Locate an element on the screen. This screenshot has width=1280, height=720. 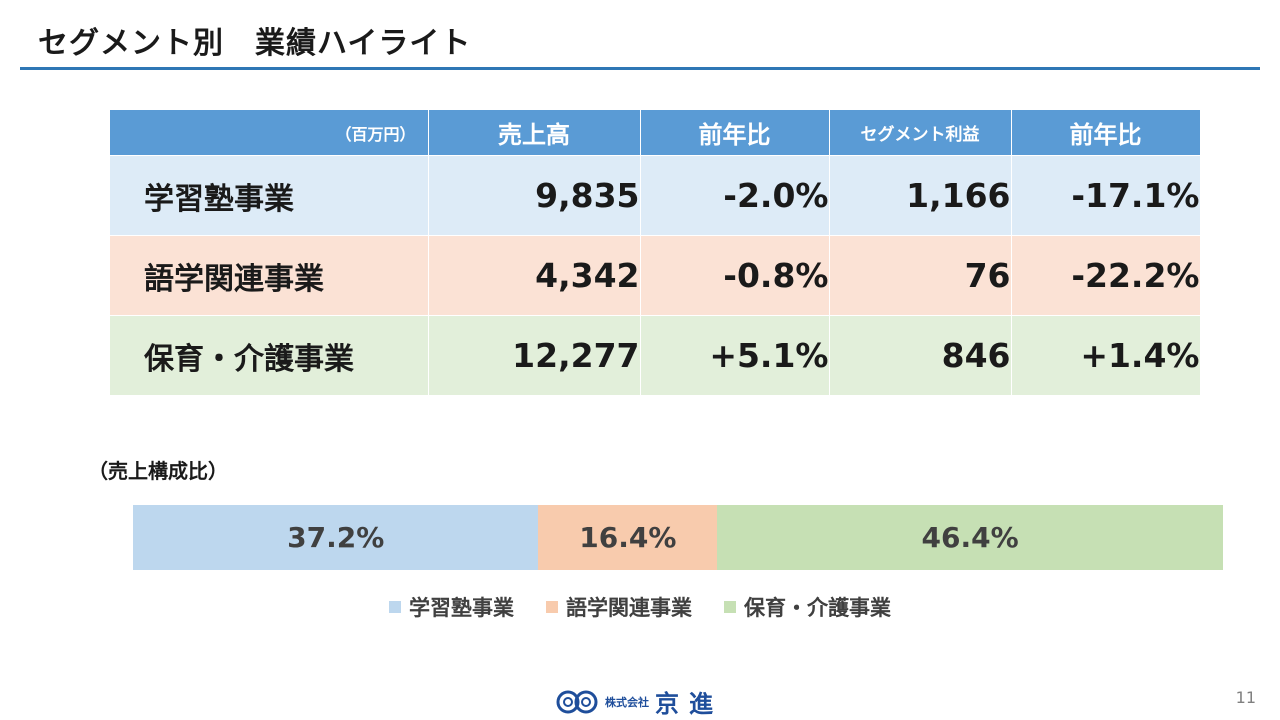
profit-yoy-value: -17.1% is located at coordinates (1106, 195).